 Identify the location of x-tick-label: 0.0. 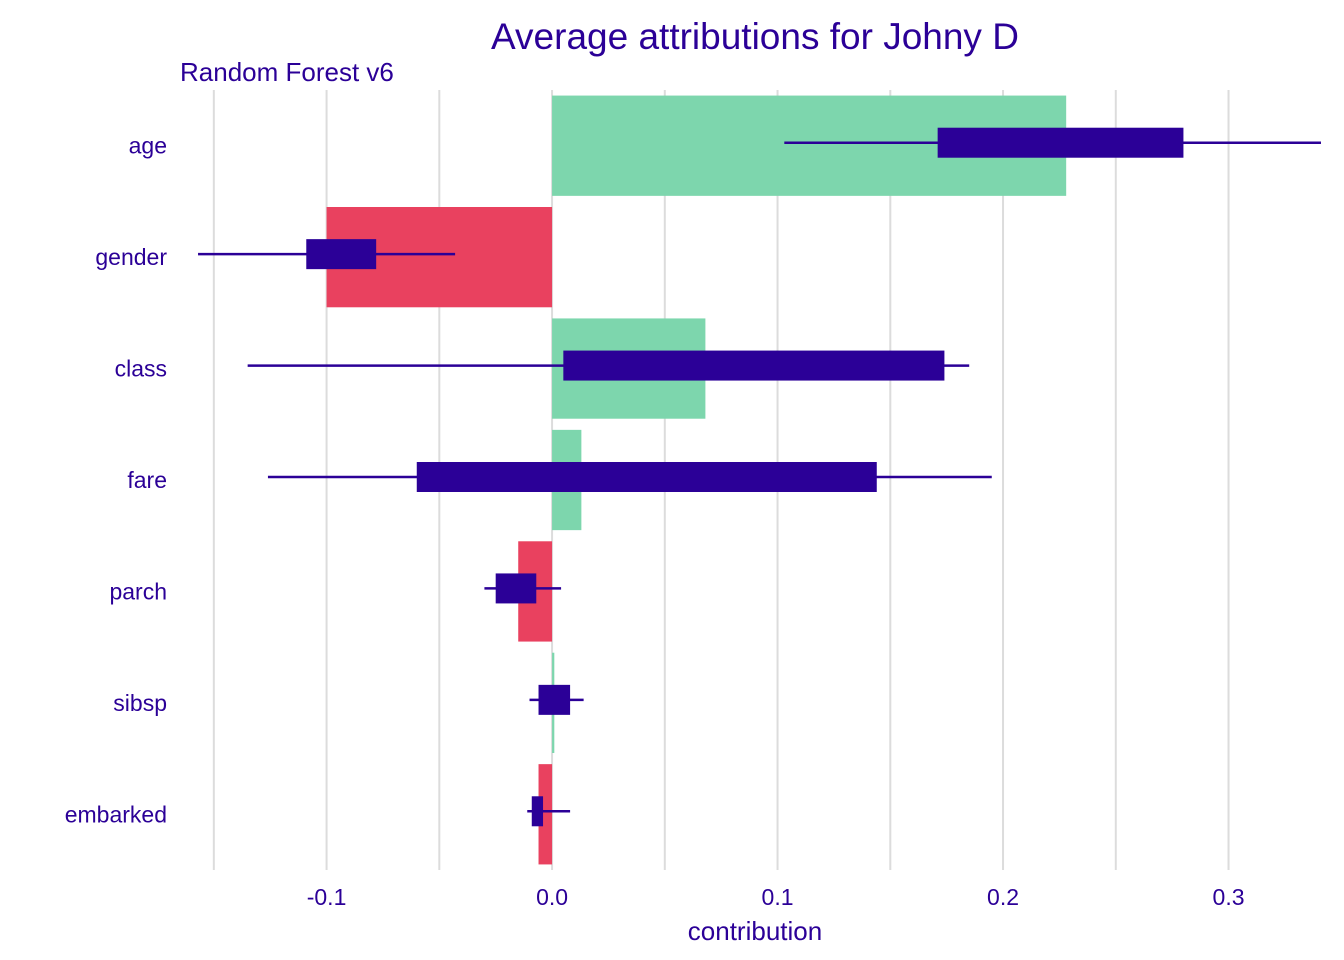
(552, 897).